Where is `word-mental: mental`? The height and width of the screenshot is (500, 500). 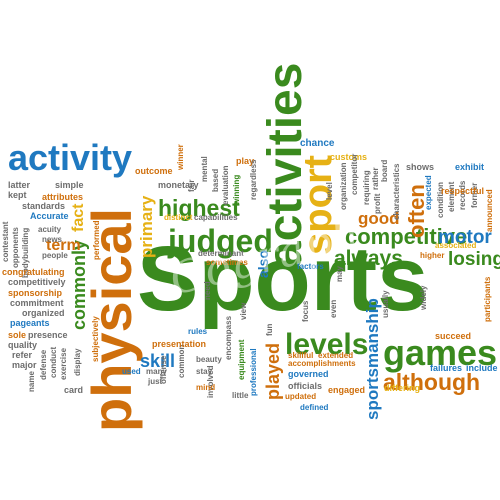 word-mental: mental is located at coordinates (204, 169).